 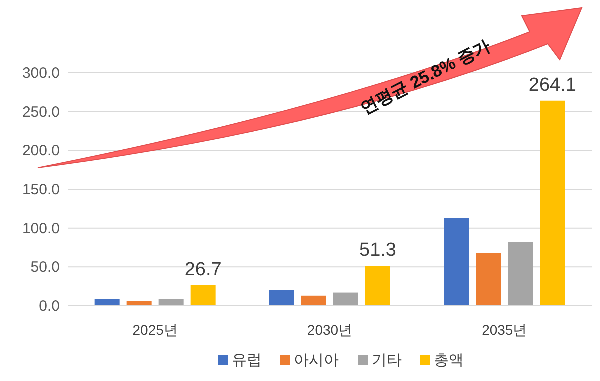 What do you see at coordinates (316, 360) in the screenshot?
I see `legend-label: 아시아` at bounding box center [316, 360].